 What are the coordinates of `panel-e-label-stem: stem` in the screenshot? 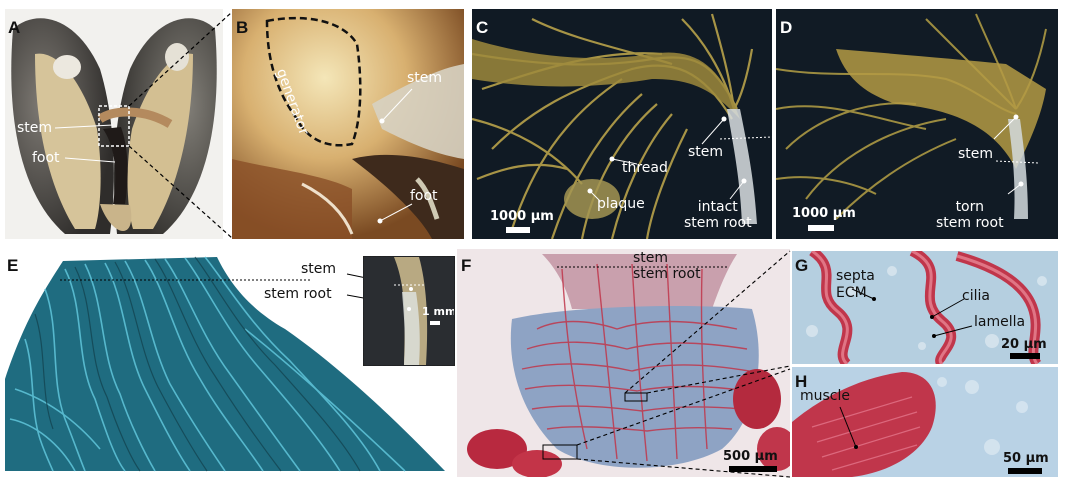 It's located at (319, 269).